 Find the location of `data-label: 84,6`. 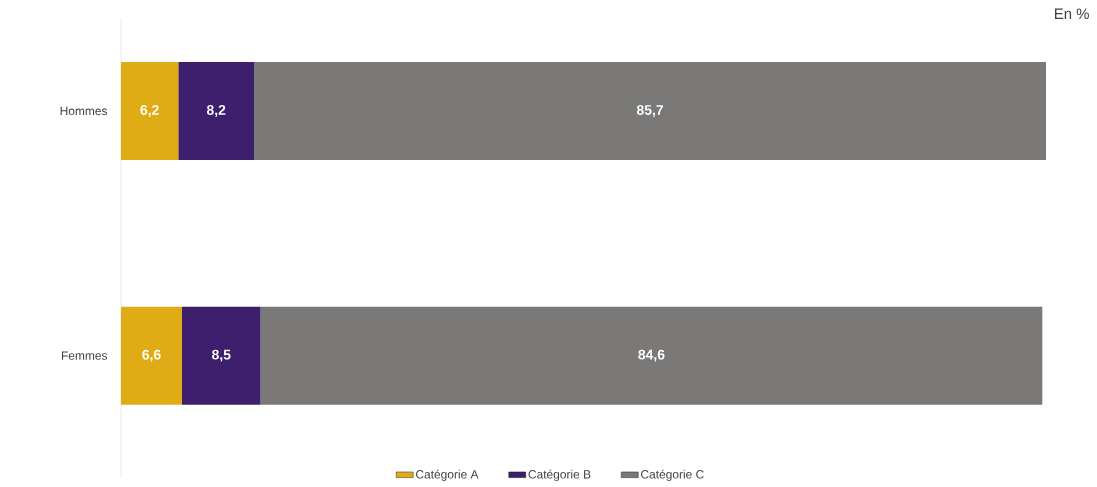

data-label: 84,6 is located at coordinates (651, 355).